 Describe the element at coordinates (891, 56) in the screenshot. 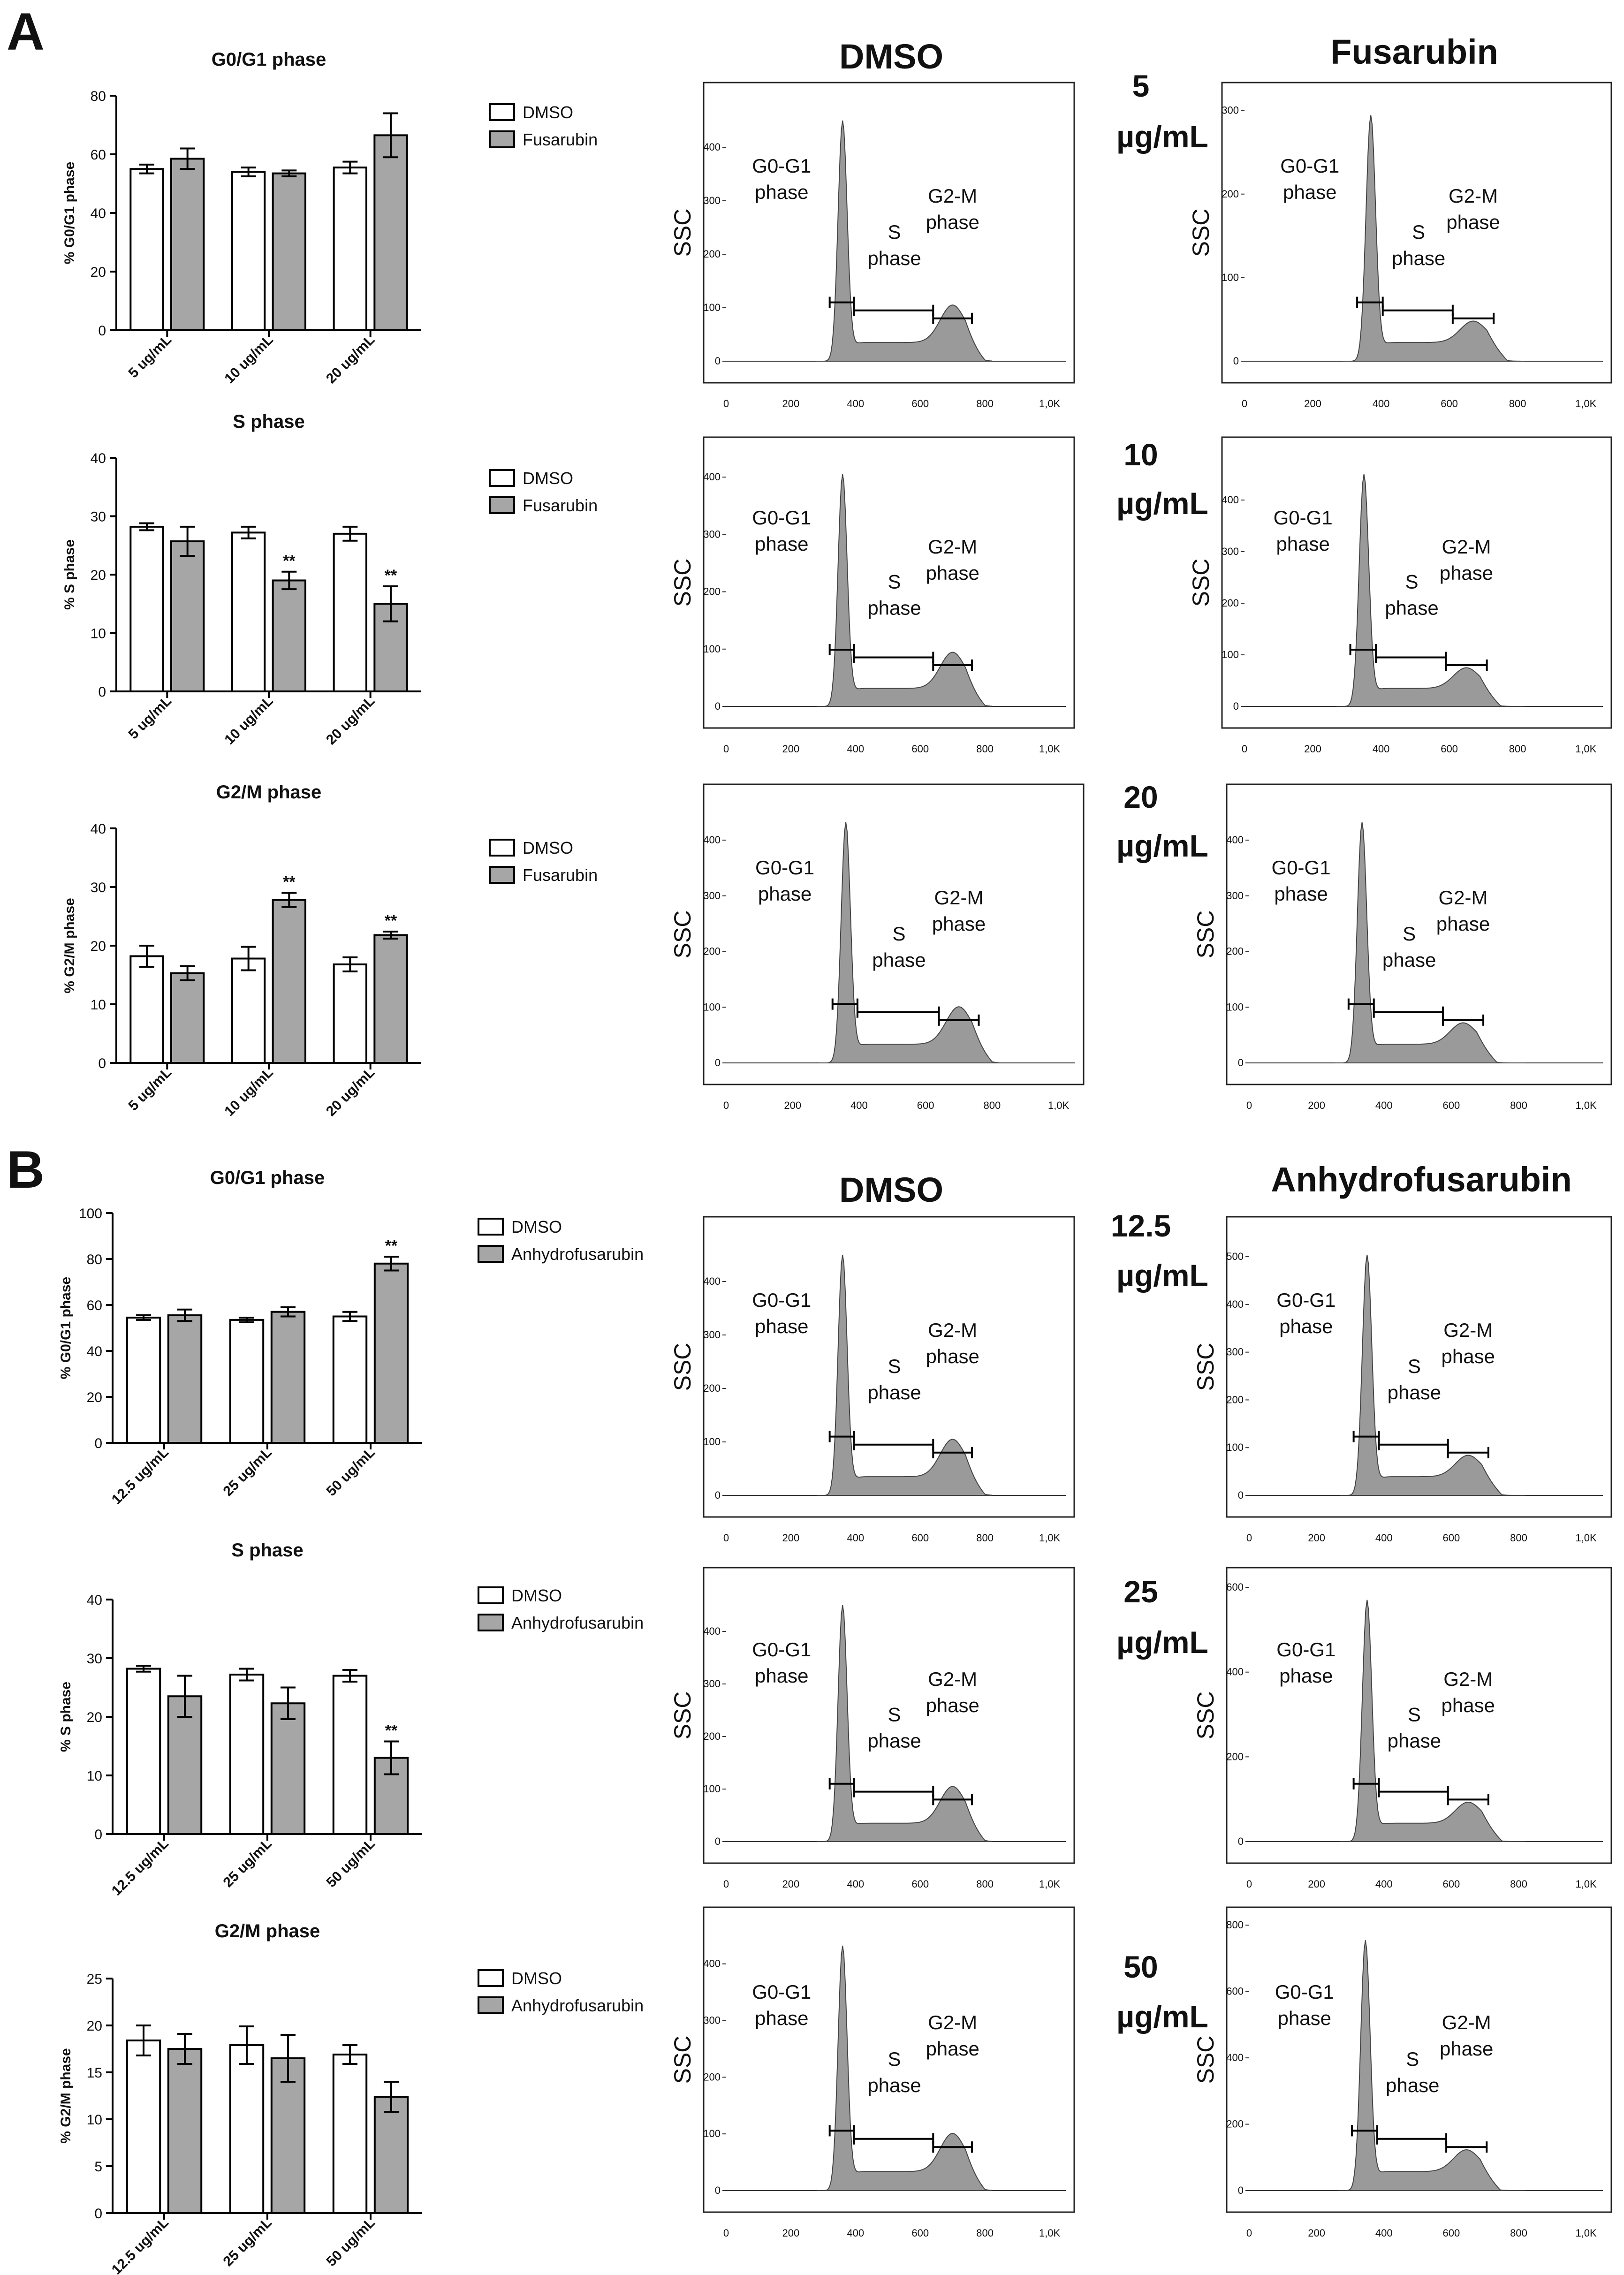

I see `column-title-dmso-a: DMSO` at that location.